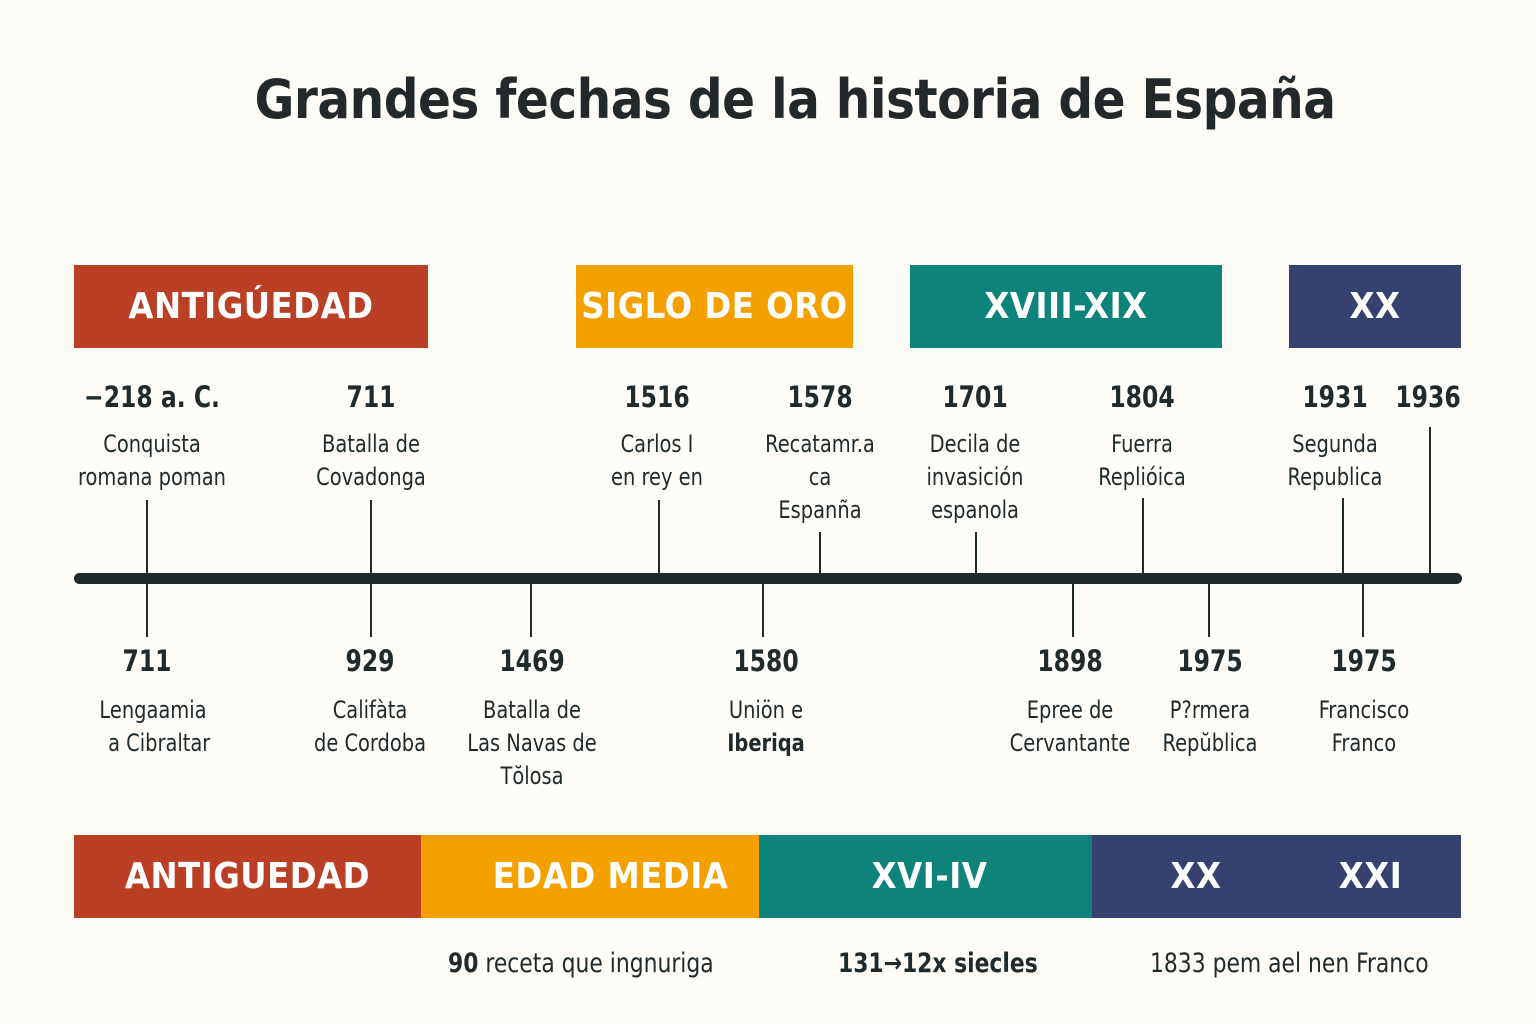  What do you see at coordinates (1335, 397) in the screenshot?
I see `event-year: 1931` at bounding box center [1335, 397].